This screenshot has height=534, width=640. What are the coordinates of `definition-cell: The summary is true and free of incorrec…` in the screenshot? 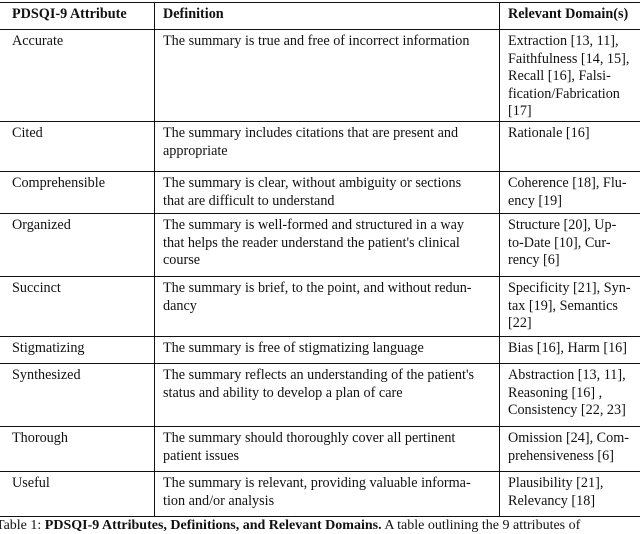 It's located at (327, 76).